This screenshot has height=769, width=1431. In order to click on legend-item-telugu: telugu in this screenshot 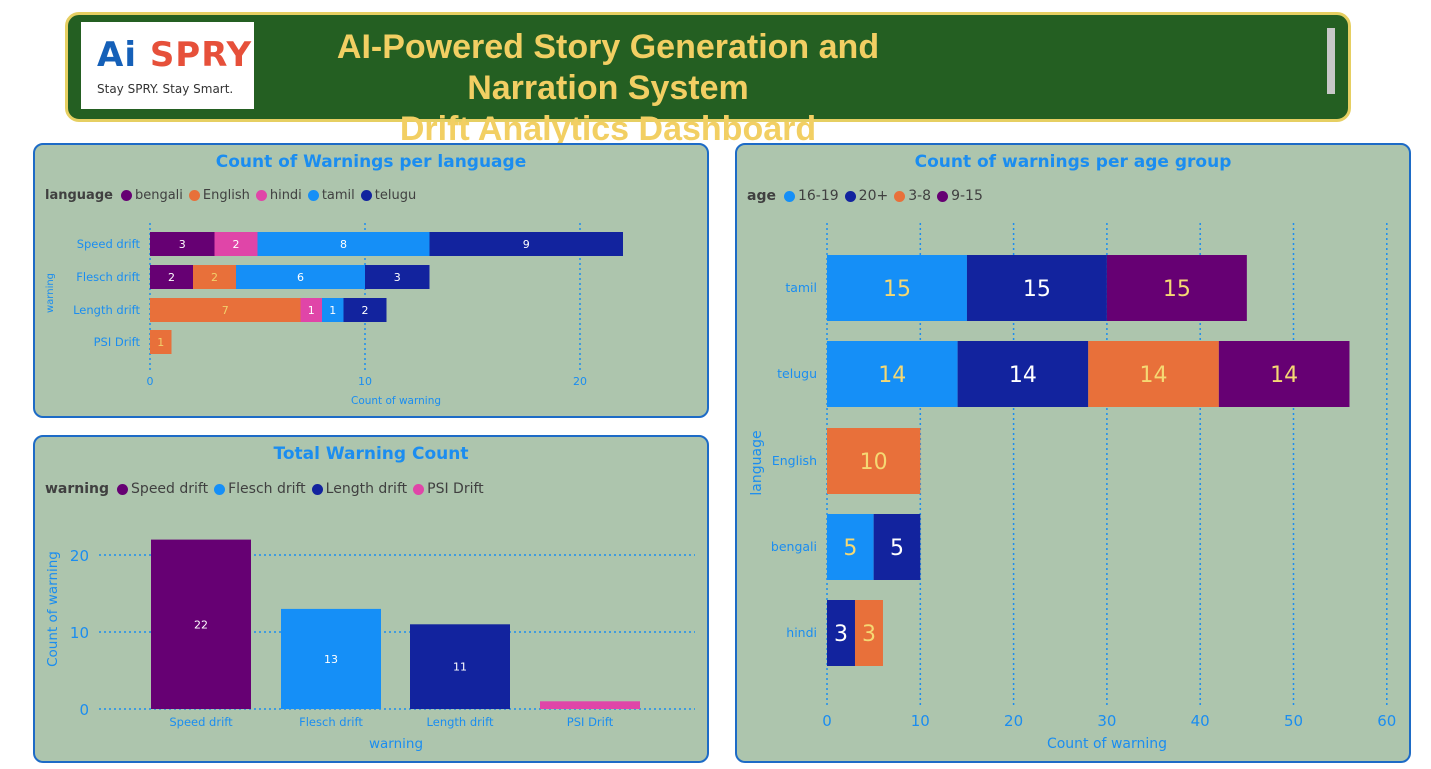, I will do `click(388, 195)`.